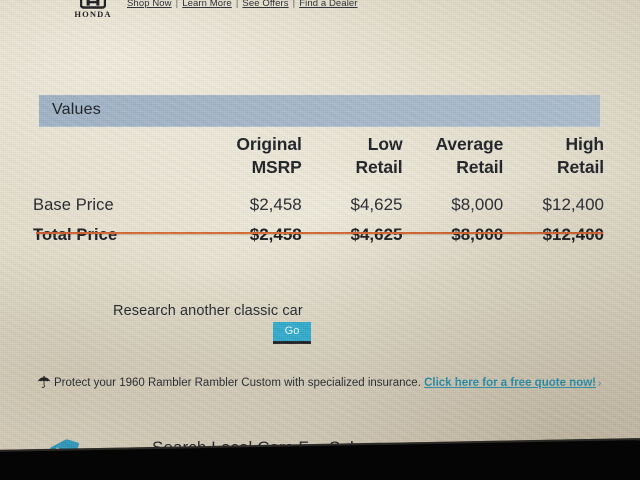 This screenshot has height=480, width=640. Describe the element at coordinates (208, 311) in the screenshot. I see `research-another-car-label: Research another classic car` at that location.